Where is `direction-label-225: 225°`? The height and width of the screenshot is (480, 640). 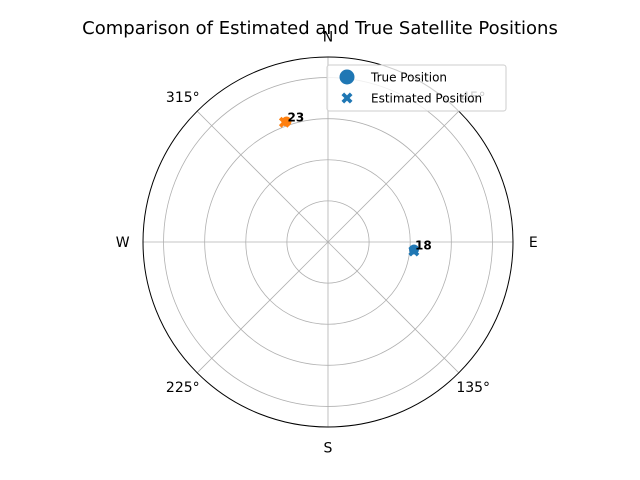 direction-label-225: 225° is located at coordinates (183, 388).